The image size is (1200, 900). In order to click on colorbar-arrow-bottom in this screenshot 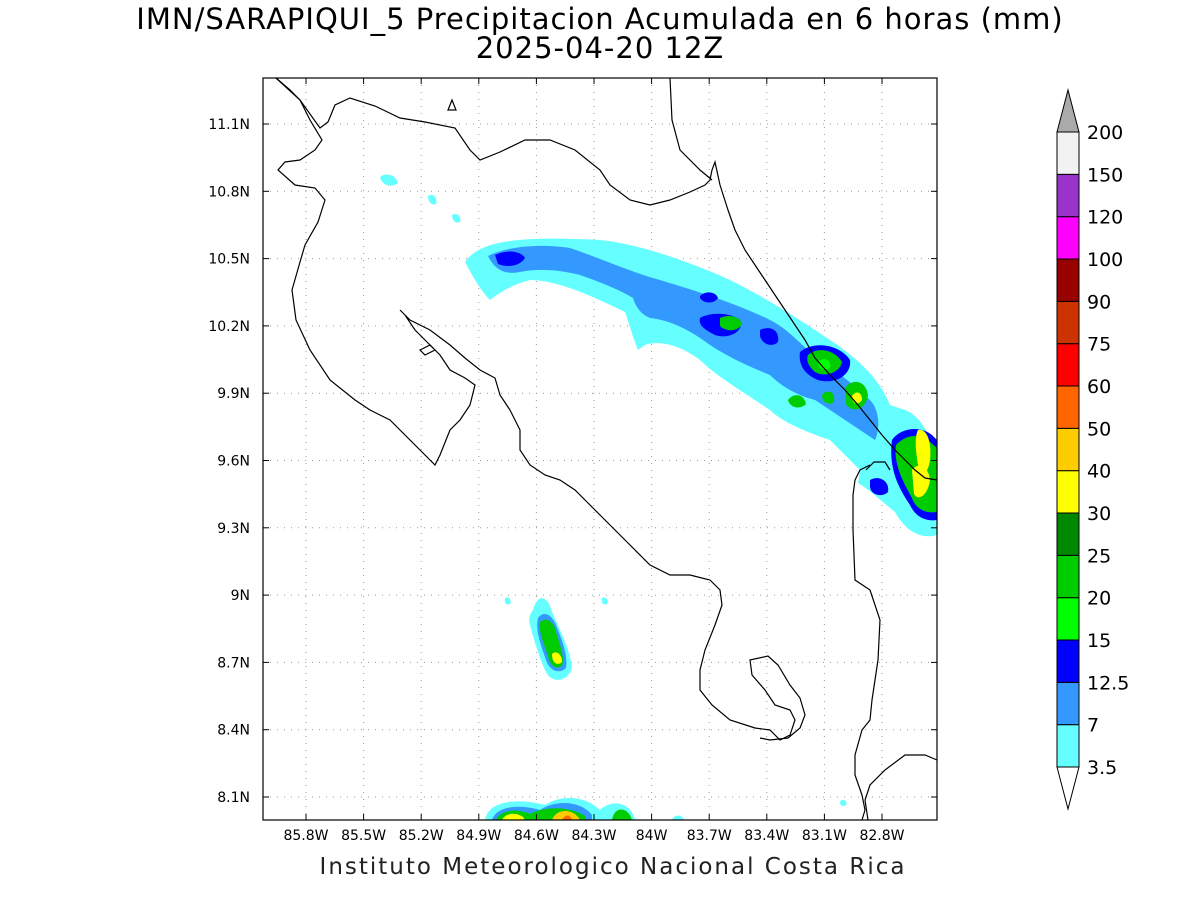, I will do `click(1068, 788)`.